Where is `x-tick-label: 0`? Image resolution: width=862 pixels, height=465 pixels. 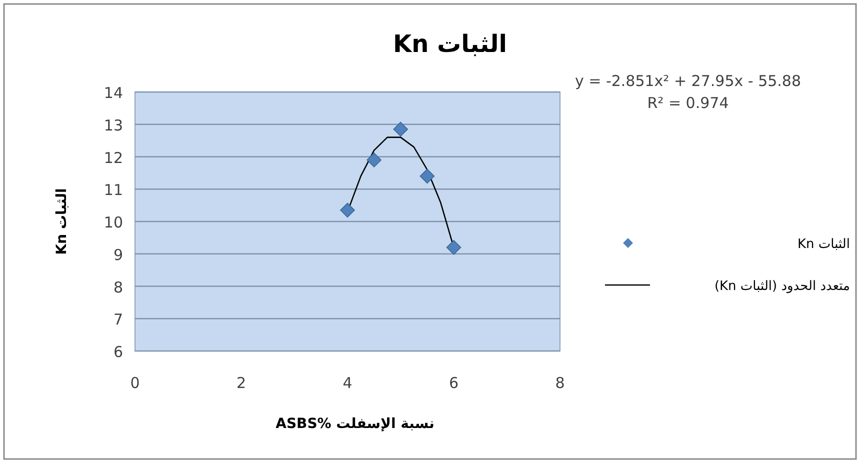 x-tick-label: 0 is located at coordinates (135, 383).